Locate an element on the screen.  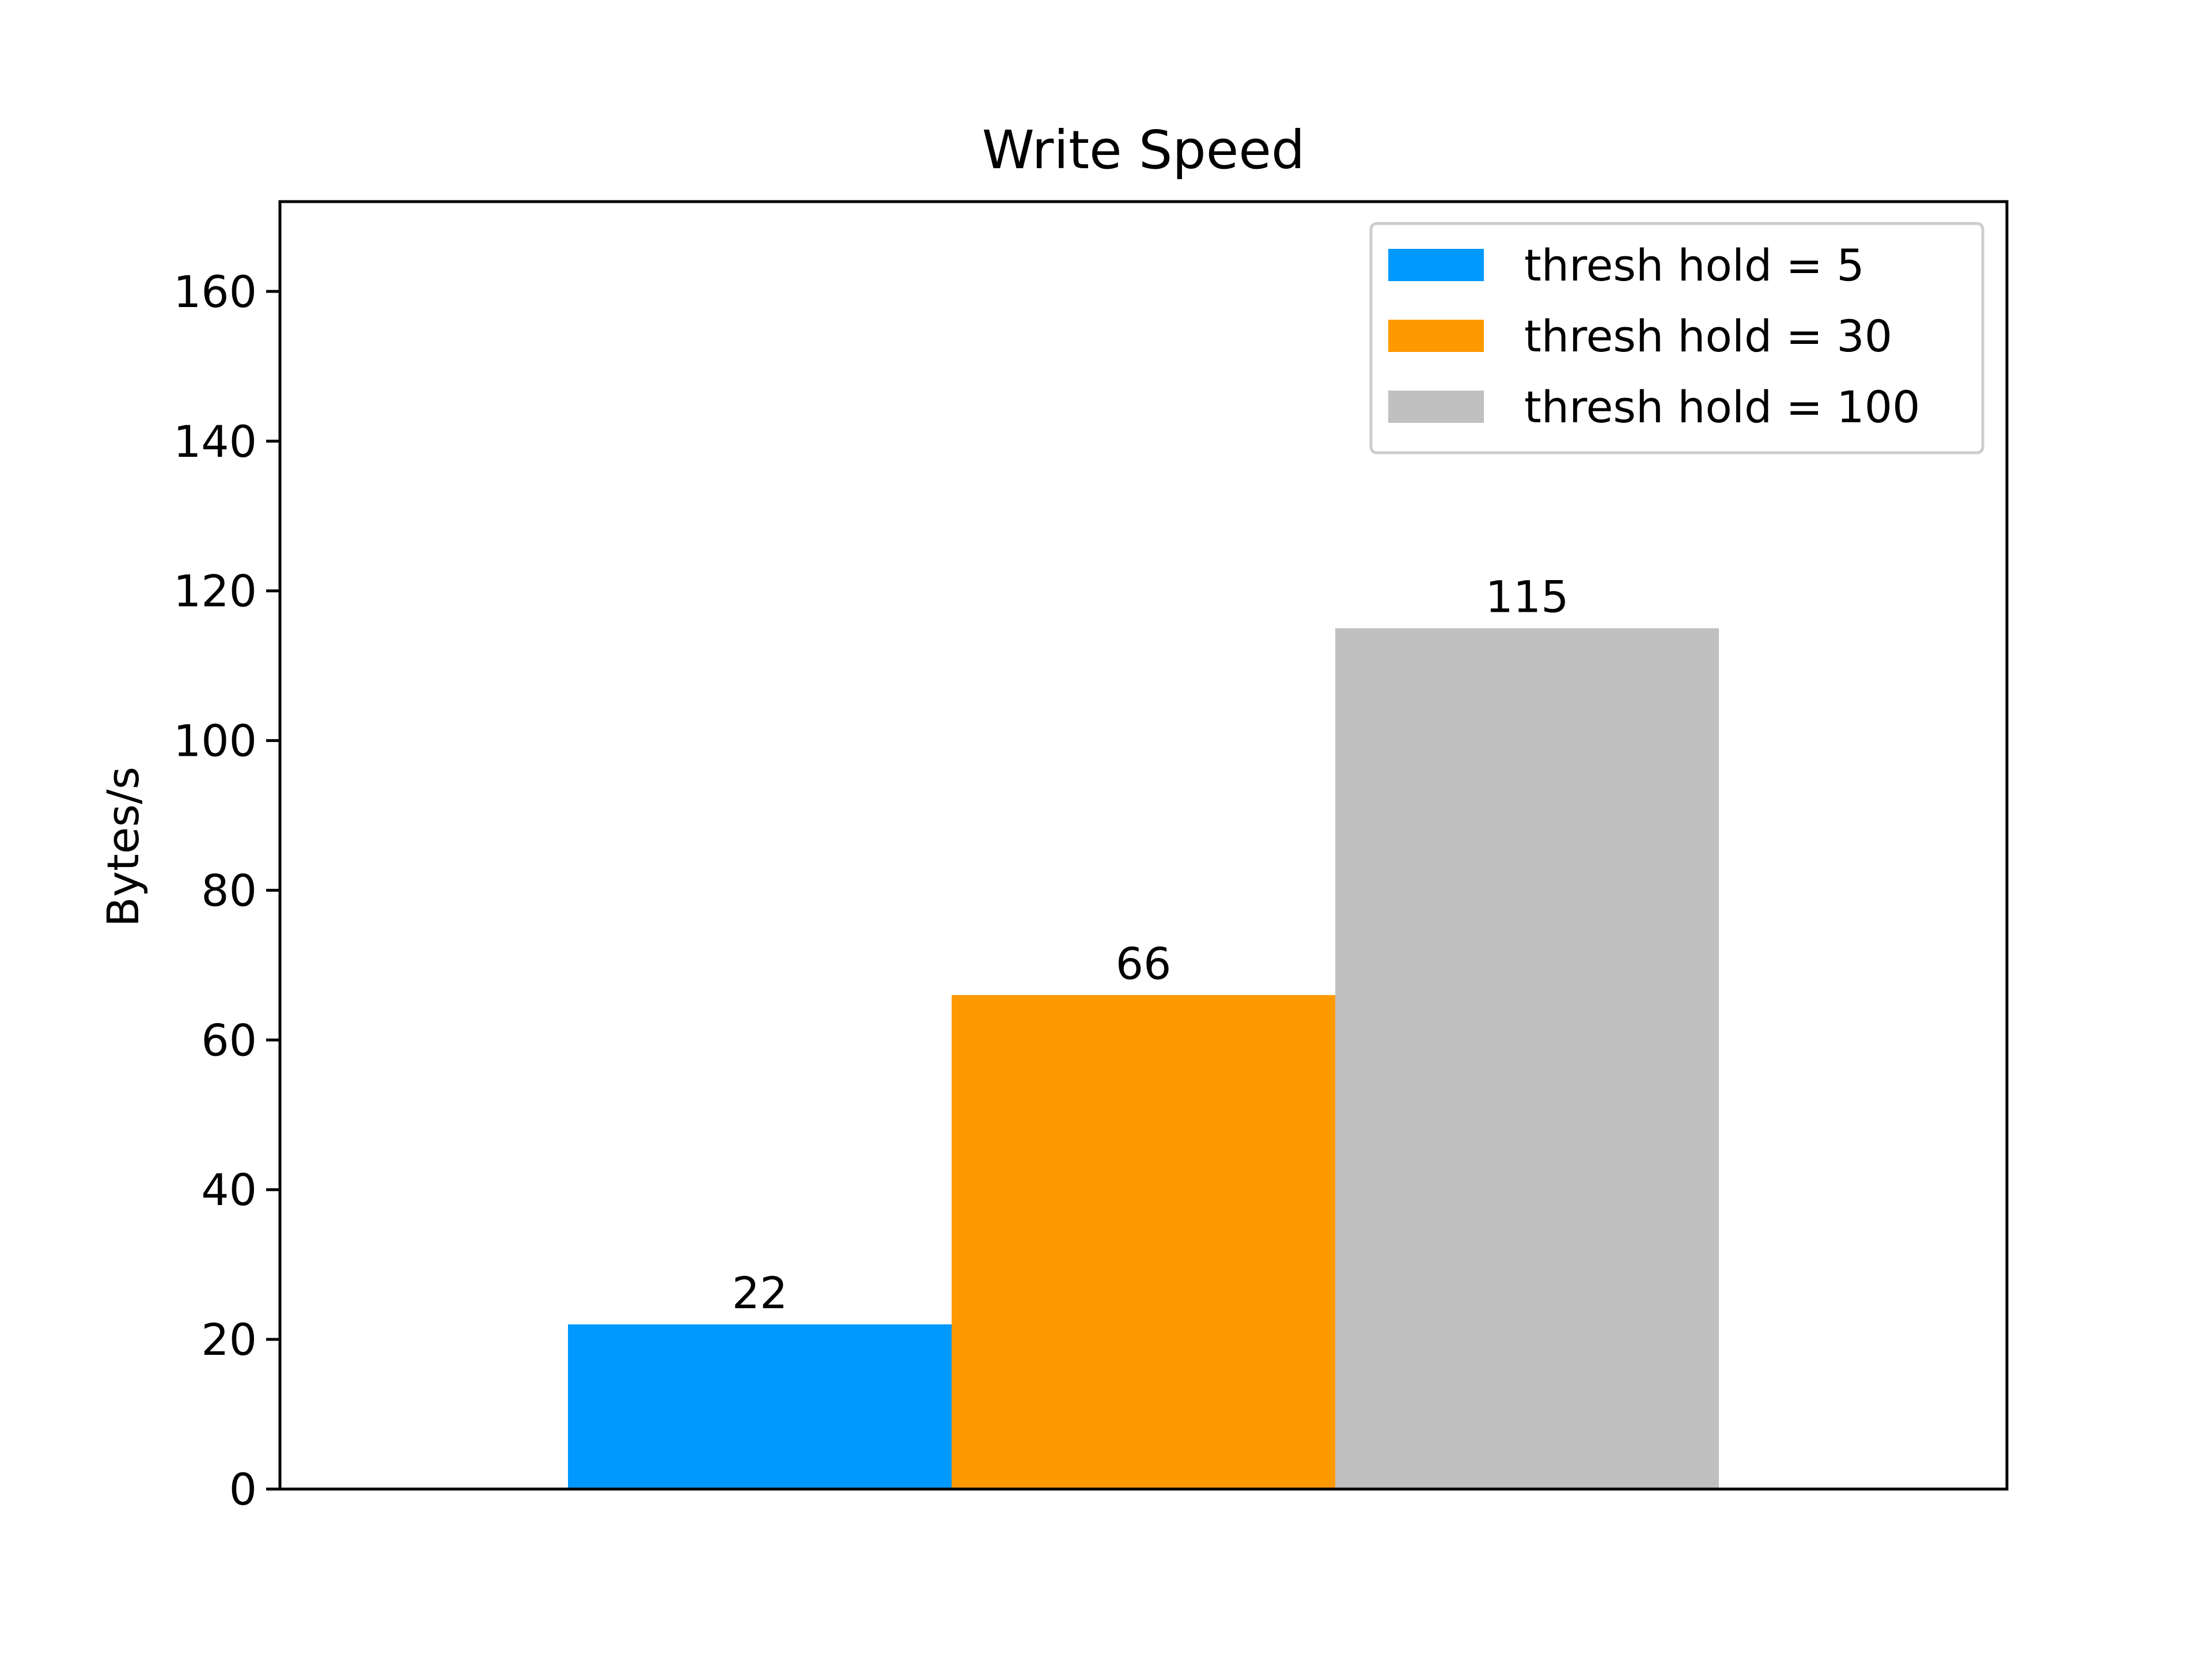
y-tick-label-140: 140 is located at coordinates (215, 441).